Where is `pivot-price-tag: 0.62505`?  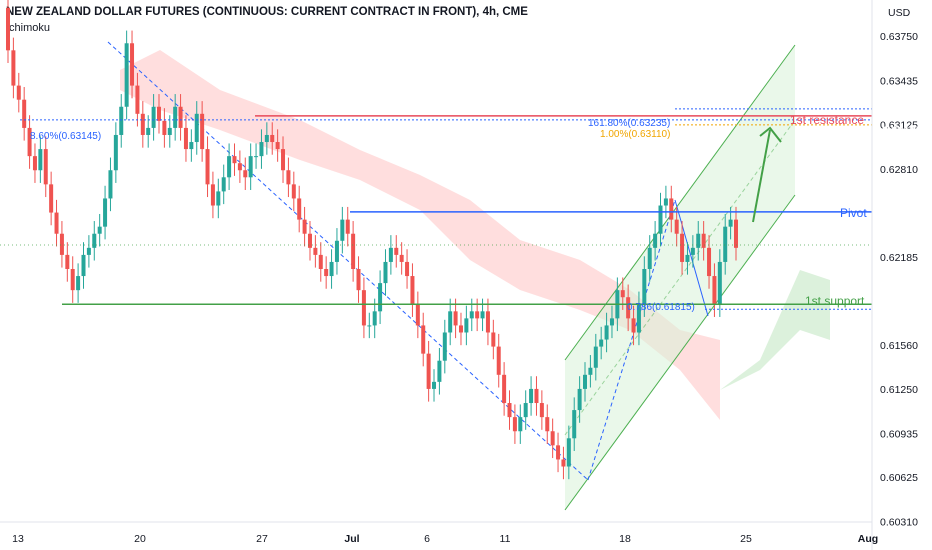
pivot-price-tag: 0.62505 is located at coordinates (902, 225).